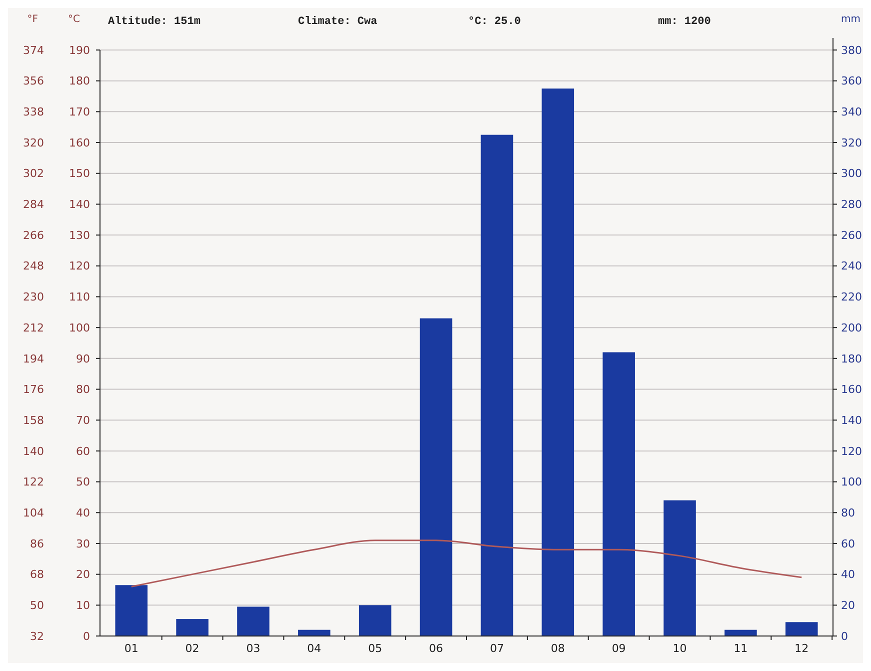 The image size is (871, 671). What do you see at coordinates (33, 266) in the screenshot?
I see `y3-tick-label: 248` at bounding box center [33, 266].